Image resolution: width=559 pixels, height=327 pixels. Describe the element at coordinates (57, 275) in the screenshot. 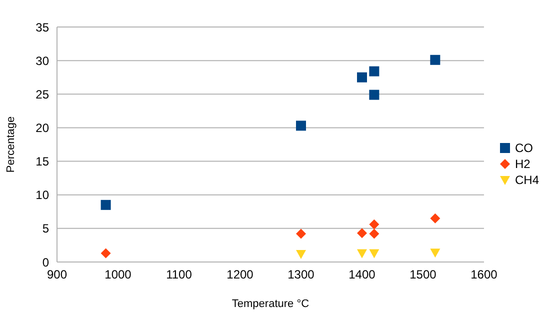

I see `x-tick-label: 900` at that location.